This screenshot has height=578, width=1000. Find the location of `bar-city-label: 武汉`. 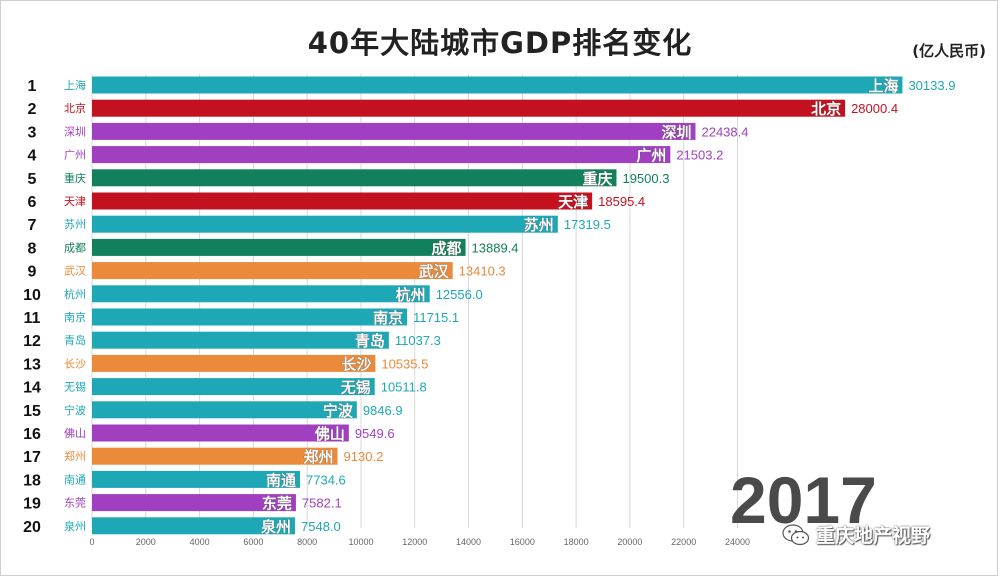

bar-city-label: 武汉 is located at coordinates (434, 272).